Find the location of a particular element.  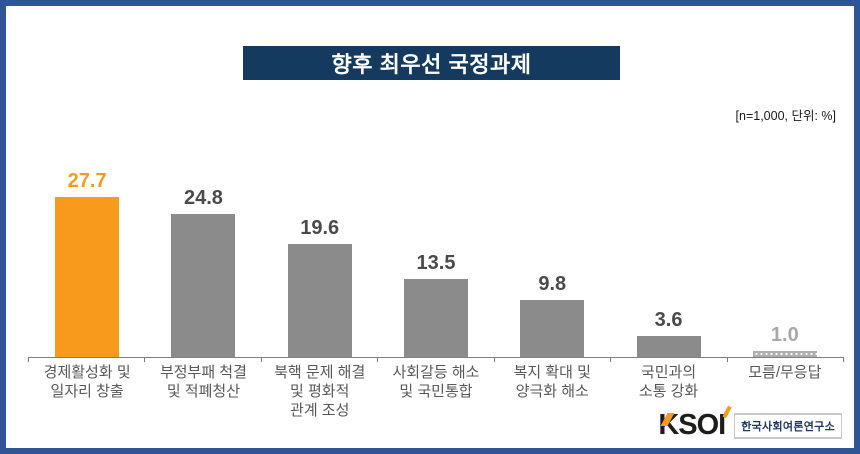

category-label: 복지 확대 및 양극화 해소 is located at coordinates (552, 382).